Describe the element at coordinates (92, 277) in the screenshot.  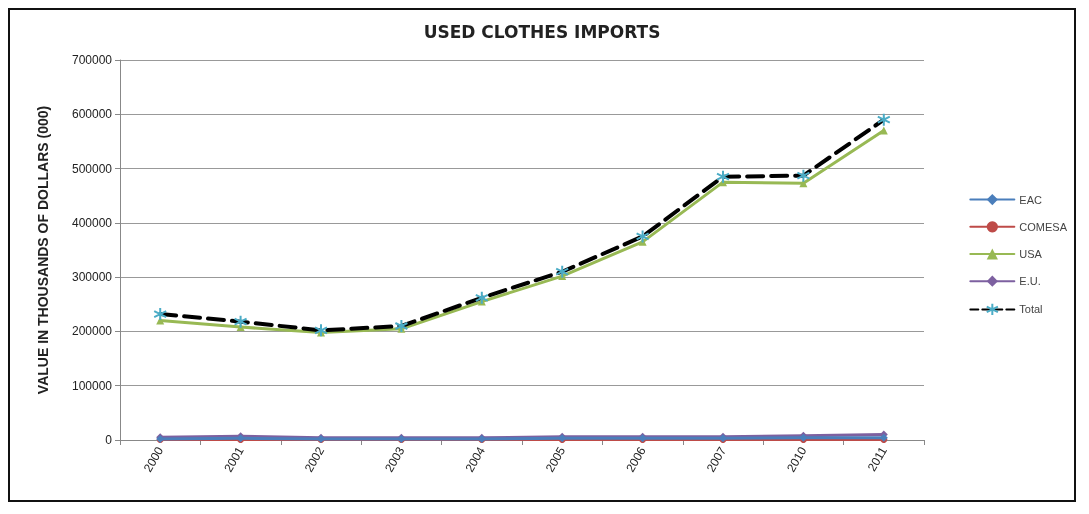
I see `y-tick-label: 300000` at that location.